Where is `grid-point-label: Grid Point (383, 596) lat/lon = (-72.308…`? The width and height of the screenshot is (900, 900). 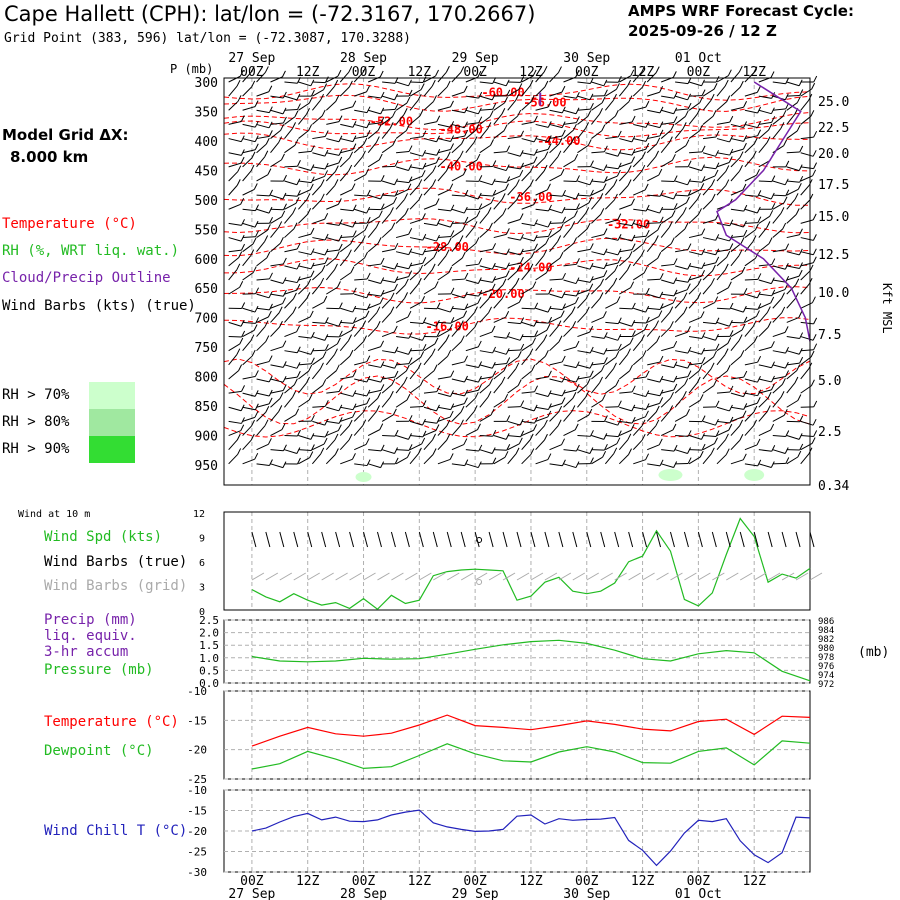 grid-point-label: Grid Point (383, 596) lat/lon = (-72.308… is located at coordinates (207, 38).